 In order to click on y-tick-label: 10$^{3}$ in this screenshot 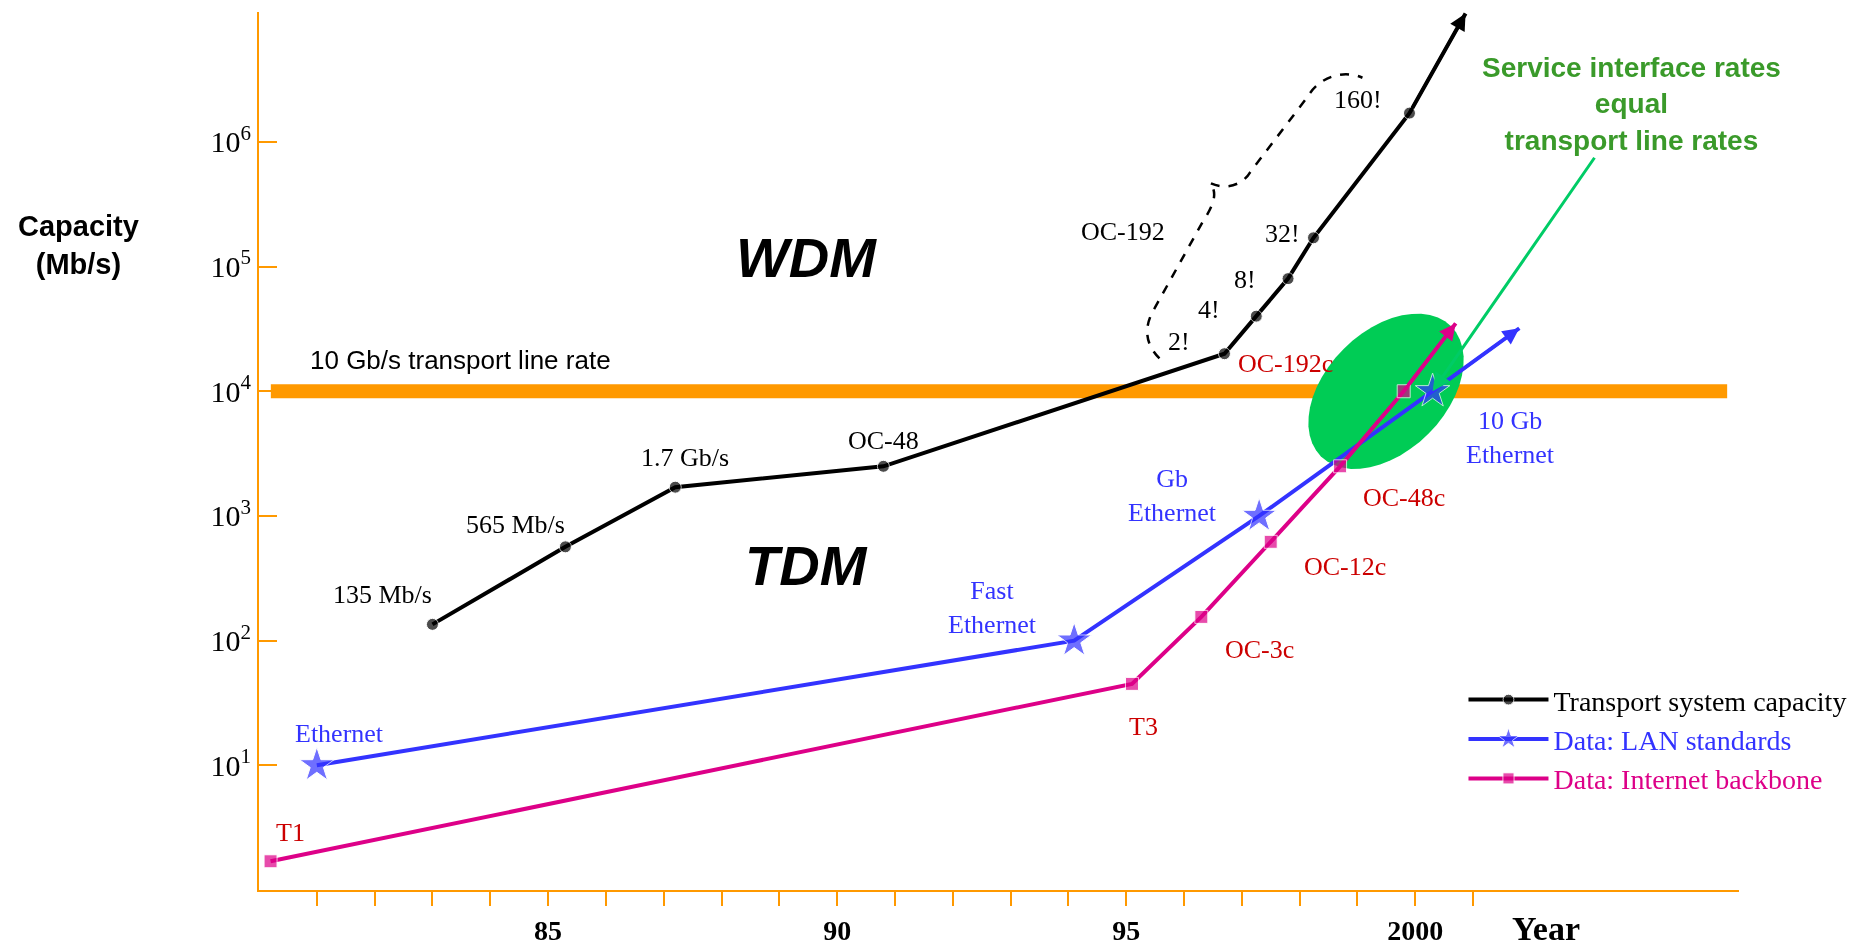, I will do `click(230, 513)`.